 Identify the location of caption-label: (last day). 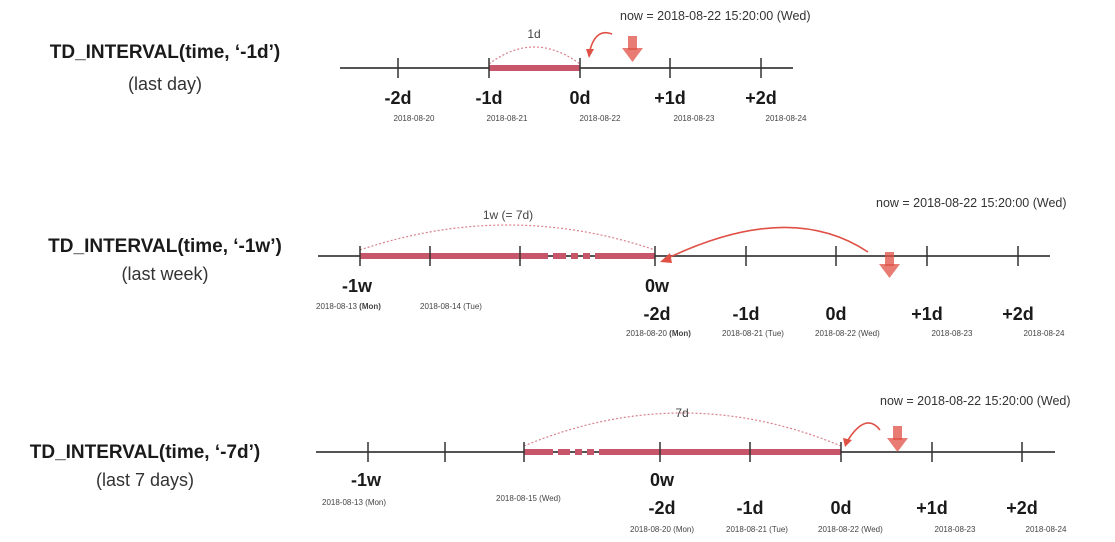
(165, 84).